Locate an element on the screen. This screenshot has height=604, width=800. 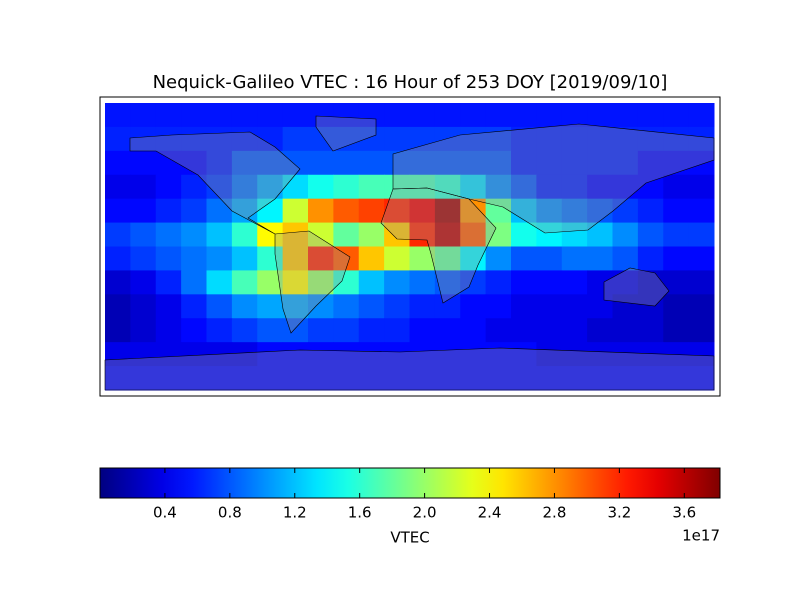
greenland is located at coordinates (346, 133).